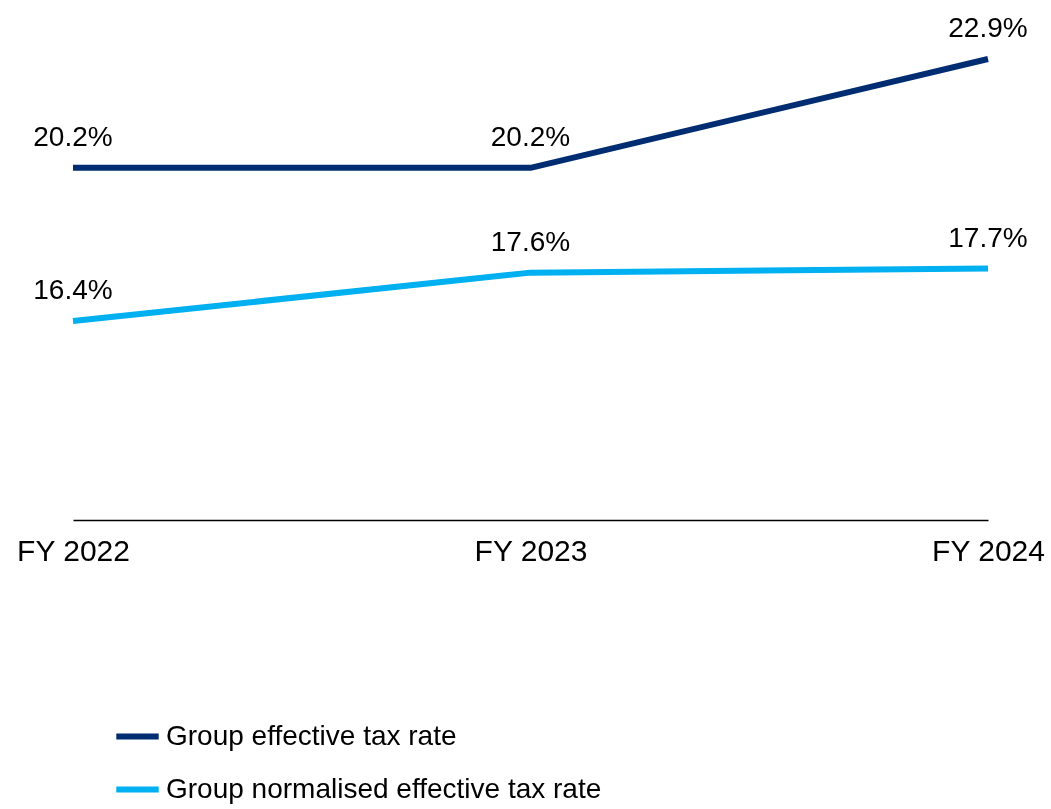 Image resolution: width=1051 pixels, height=809 pixels. Describe the element at coordinates (311, 735) in the screenshot. I see `legend-label: Group effective tax rate` at that location.